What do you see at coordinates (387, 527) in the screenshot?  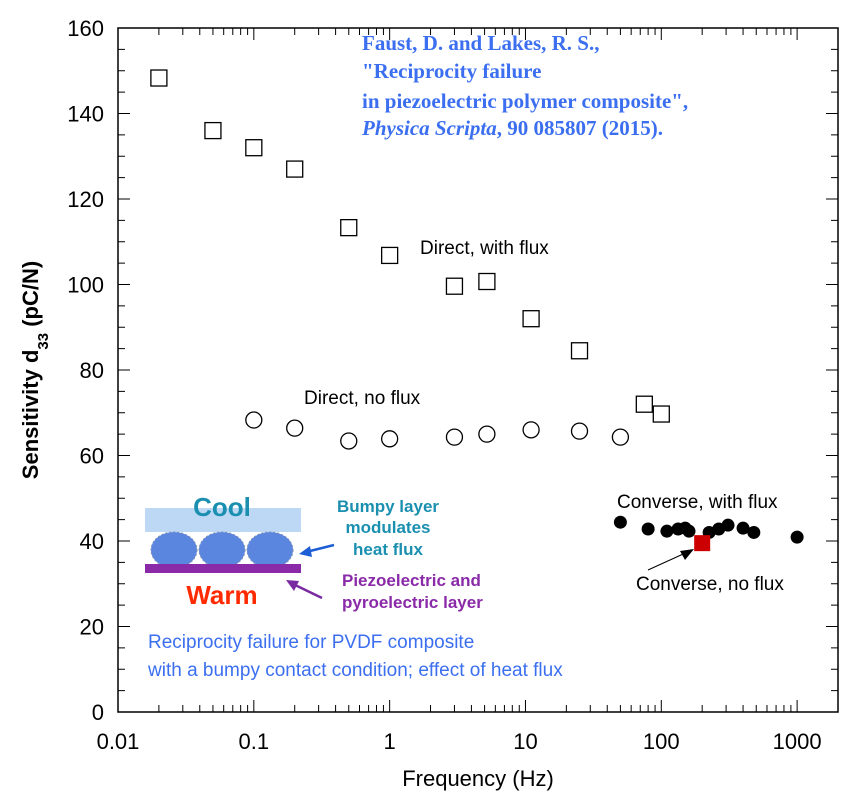 I see `bumpy-label: modulates` at bounding box center [387, 527].